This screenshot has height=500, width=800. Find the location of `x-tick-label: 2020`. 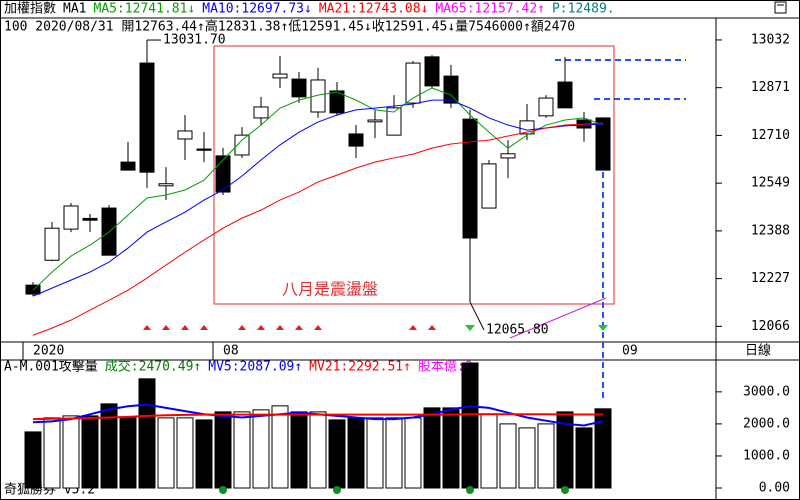

x-tick-label: 2020 is located at coordinates (48, 351).